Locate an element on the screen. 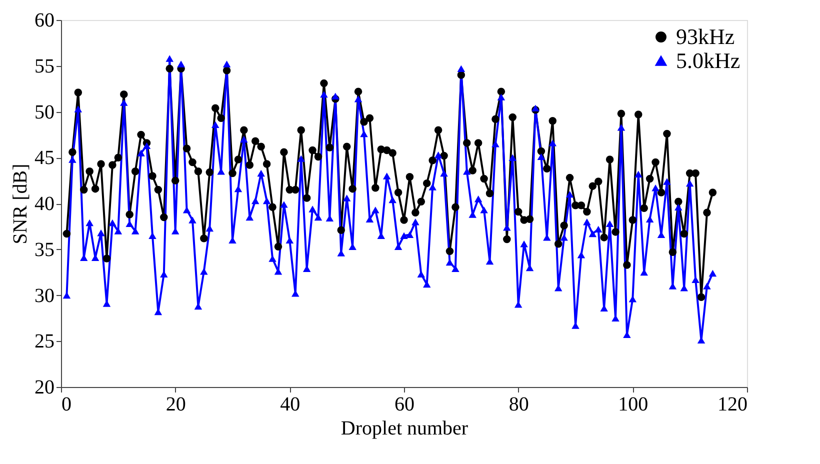  y-tick-label: 60 is located at coordinates (44, 21).